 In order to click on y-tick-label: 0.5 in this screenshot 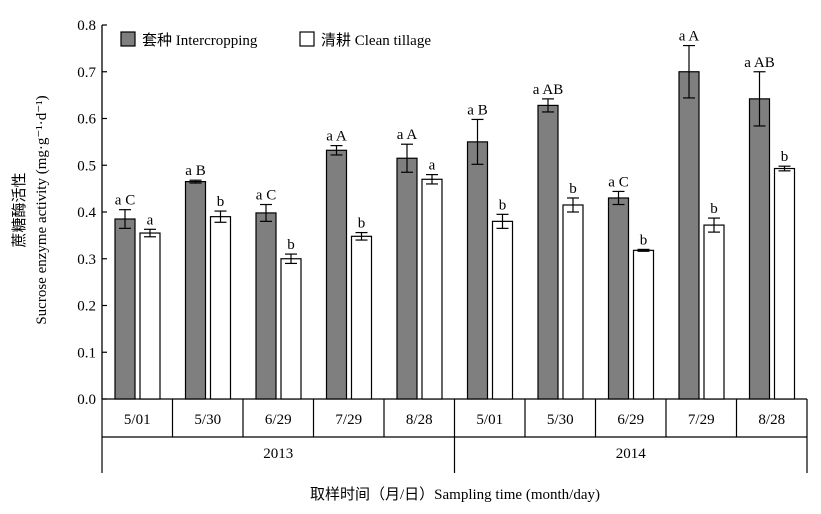, I will do `click(86, 166)`.